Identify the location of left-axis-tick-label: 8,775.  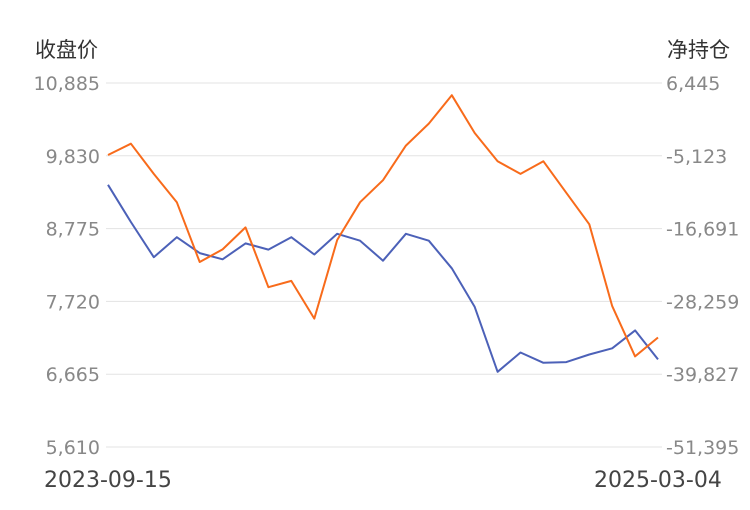
(73, 230).